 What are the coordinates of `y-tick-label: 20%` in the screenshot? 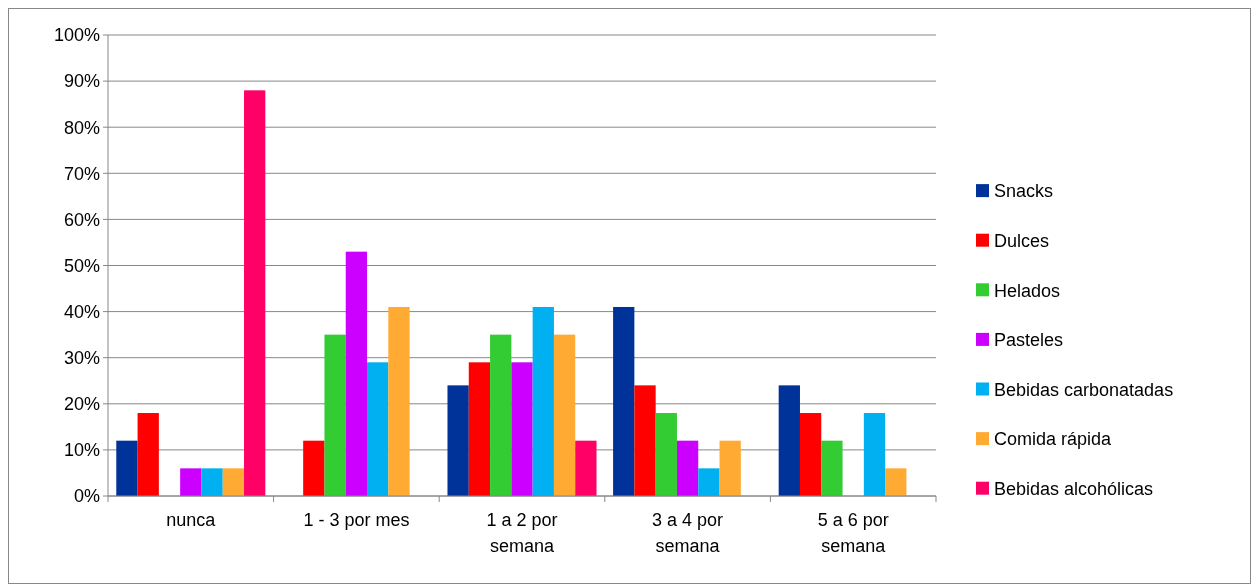 It's located at (81, 404).